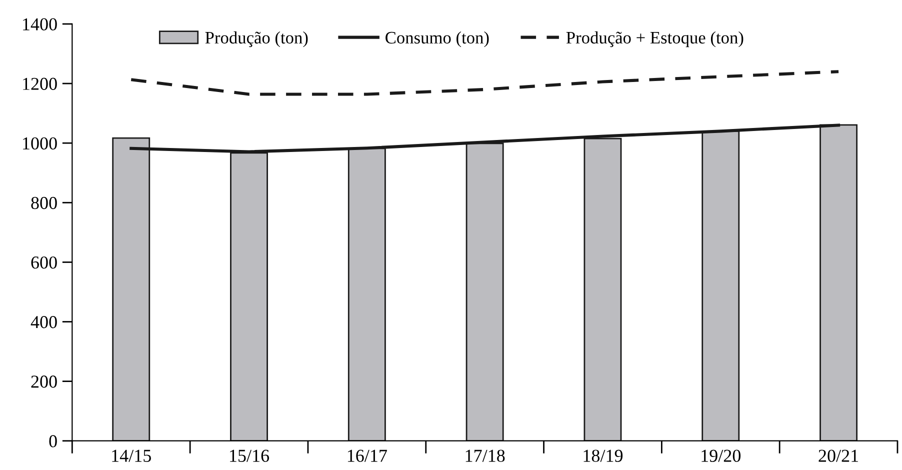  Describe the element at coordinates (40, 24) in the screenshot. I see `y-tick-label: 1400` at that location.